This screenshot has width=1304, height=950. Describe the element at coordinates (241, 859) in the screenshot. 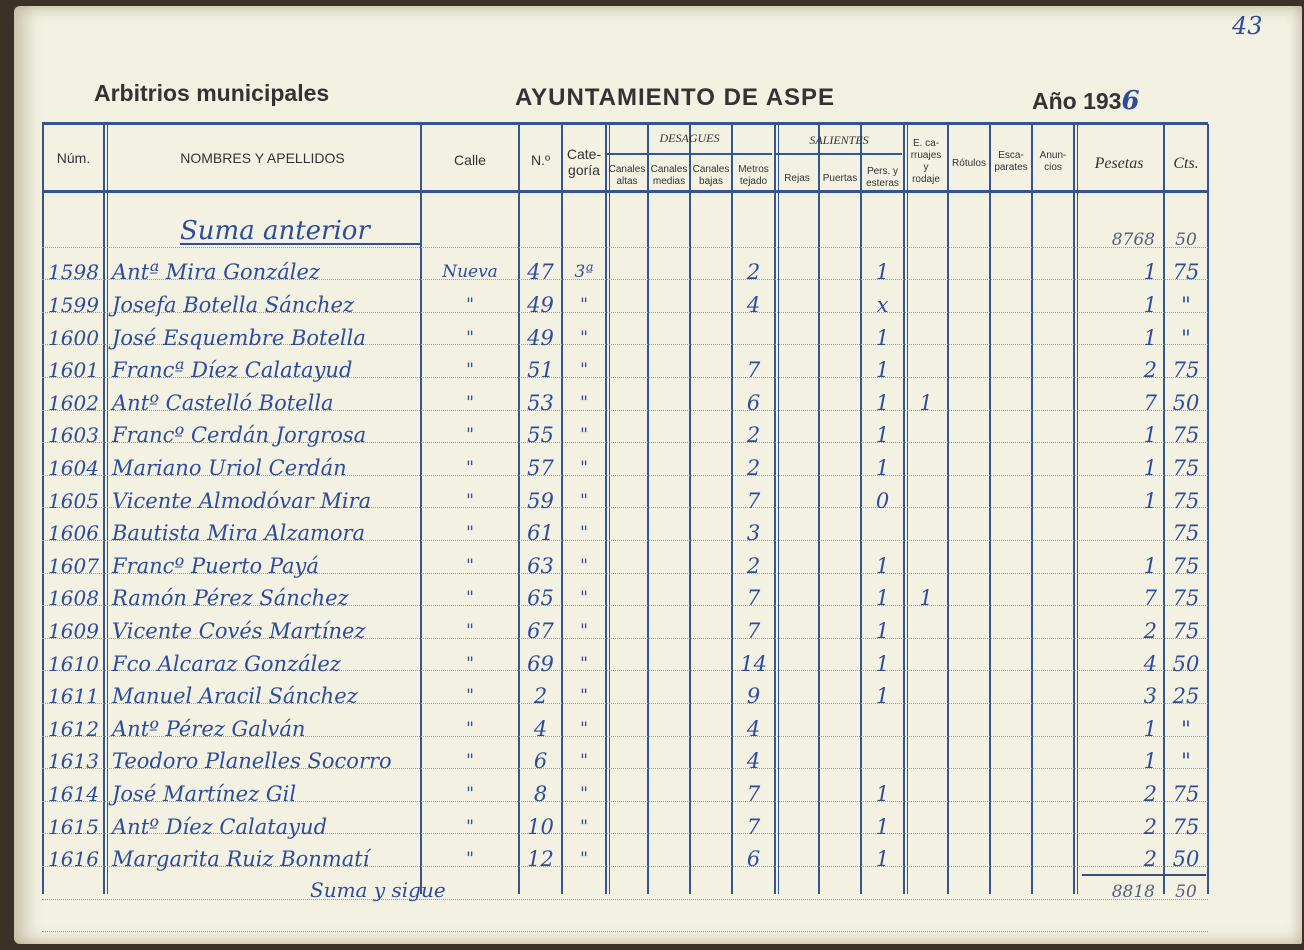

I see `row-nombre: Margarita Ruiz Bonmatí` at that location.